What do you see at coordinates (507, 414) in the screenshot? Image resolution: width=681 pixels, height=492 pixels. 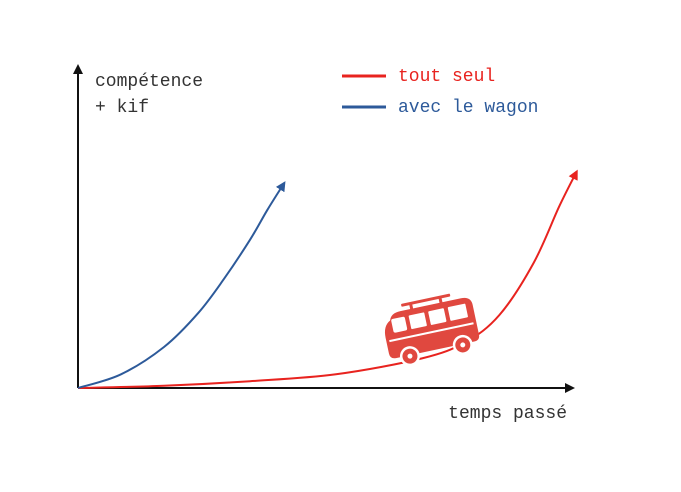 I see `x-axis-label: temps passé` at bounding box center [507, 414].